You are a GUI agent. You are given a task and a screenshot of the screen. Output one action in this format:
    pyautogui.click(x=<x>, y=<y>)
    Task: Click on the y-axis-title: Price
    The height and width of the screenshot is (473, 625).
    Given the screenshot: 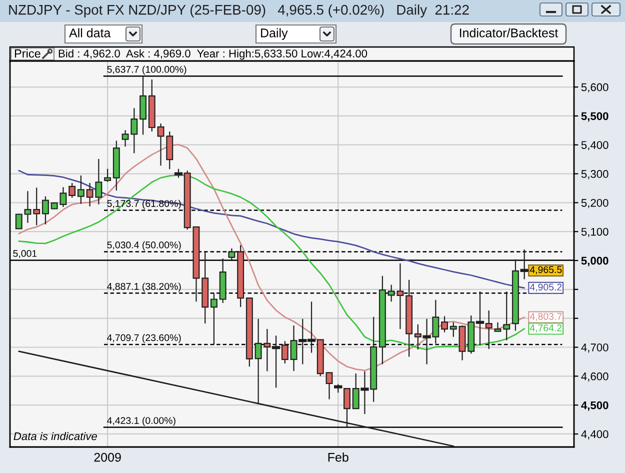 What is the action you would take?
    pyautogui.click(x=27, y=53)
    